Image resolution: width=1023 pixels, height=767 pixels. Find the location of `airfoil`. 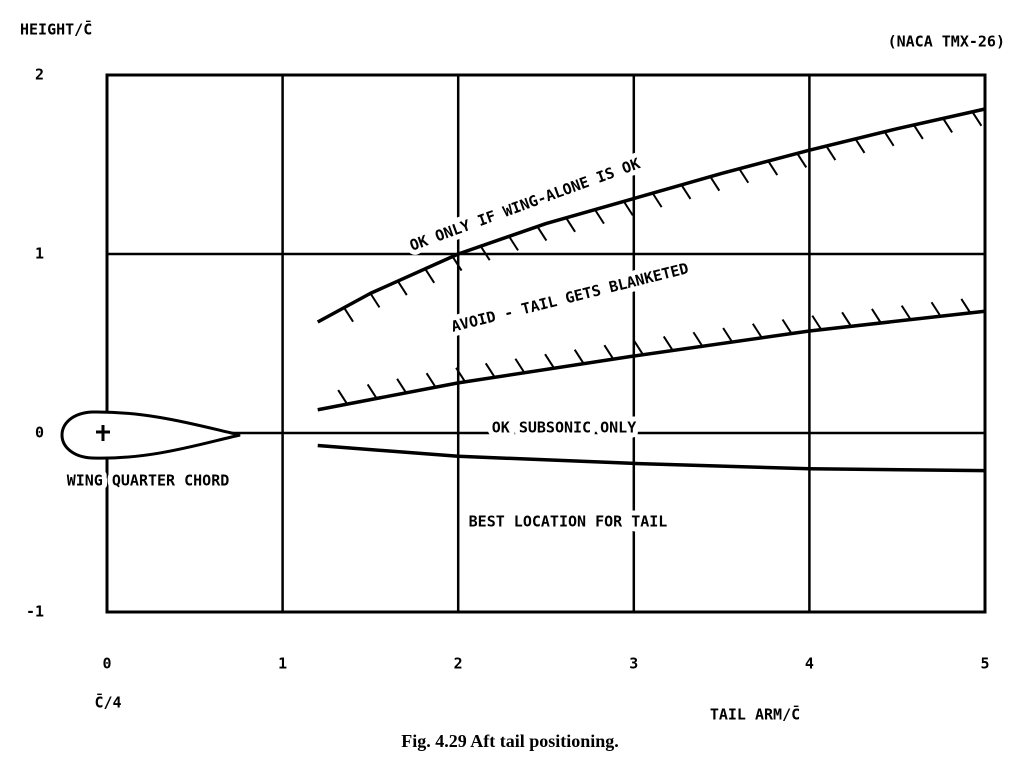

airfoil is located at coordinates (150, 435).